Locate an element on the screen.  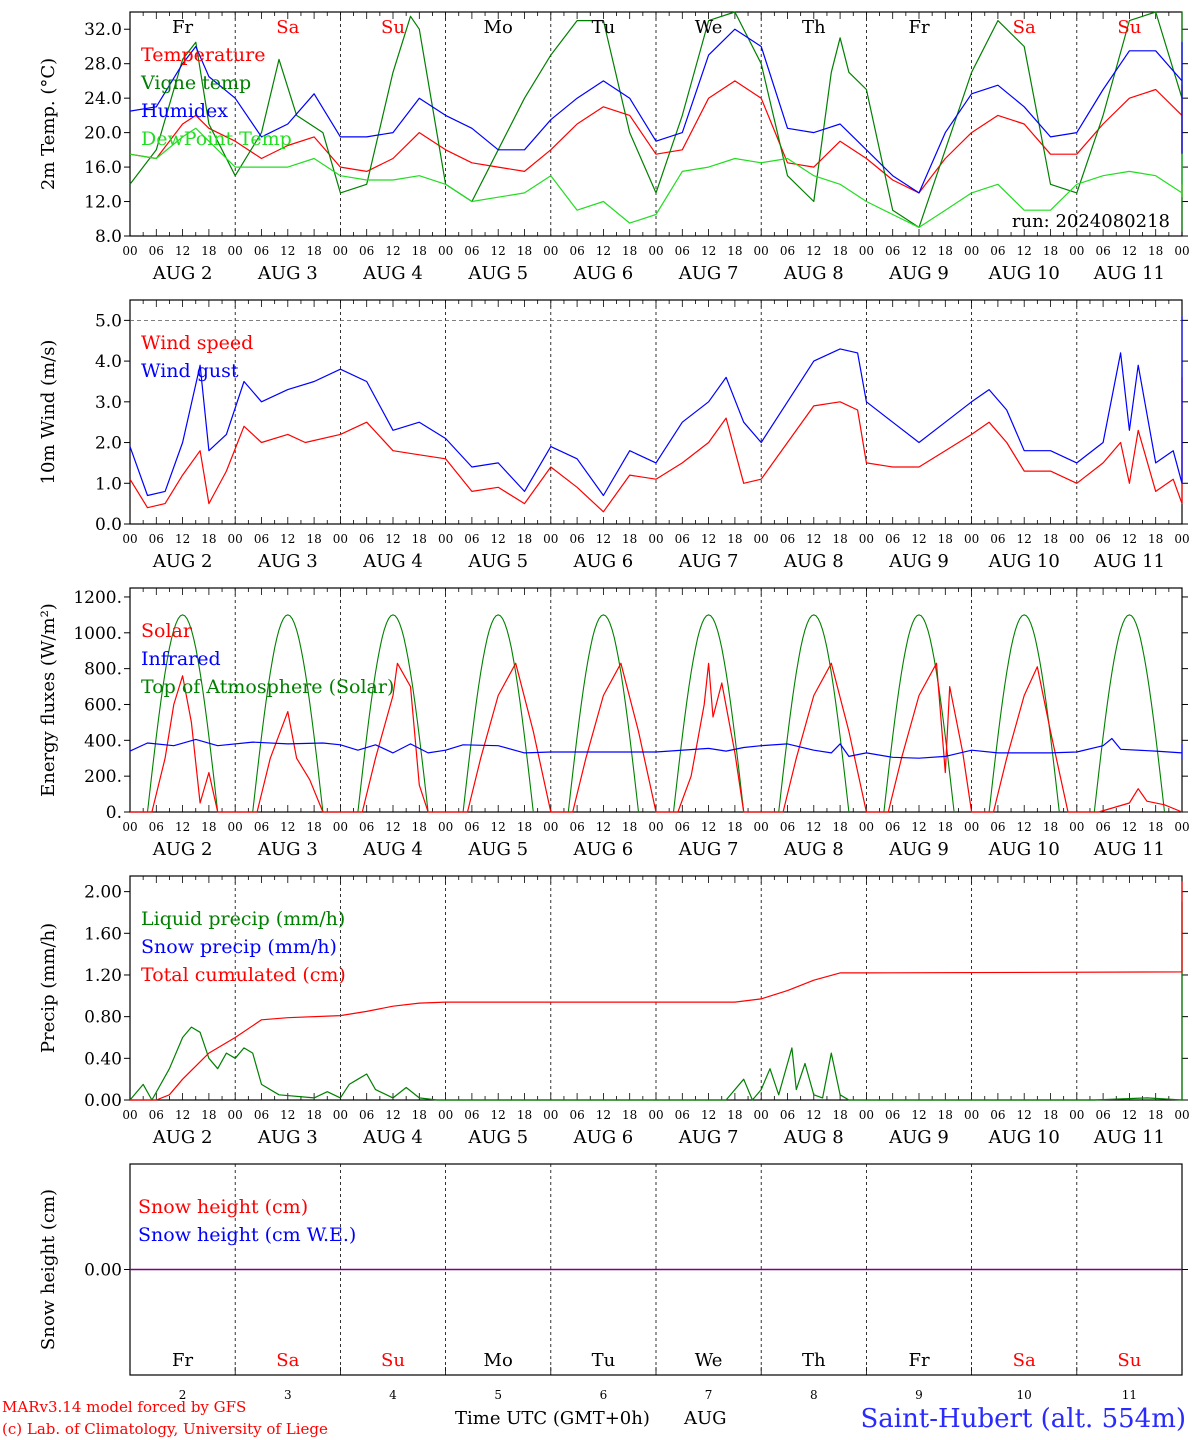
date-label: AUG 2 is located at coordinates (182, 561).